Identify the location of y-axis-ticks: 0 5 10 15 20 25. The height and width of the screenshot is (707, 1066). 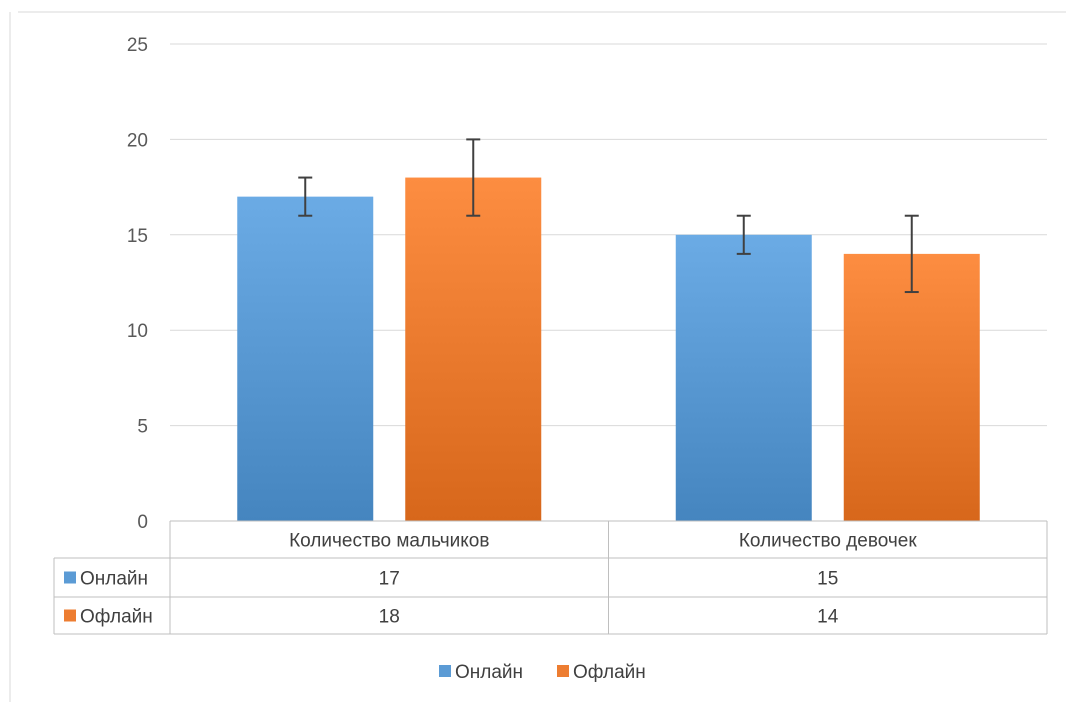
(137, 284).